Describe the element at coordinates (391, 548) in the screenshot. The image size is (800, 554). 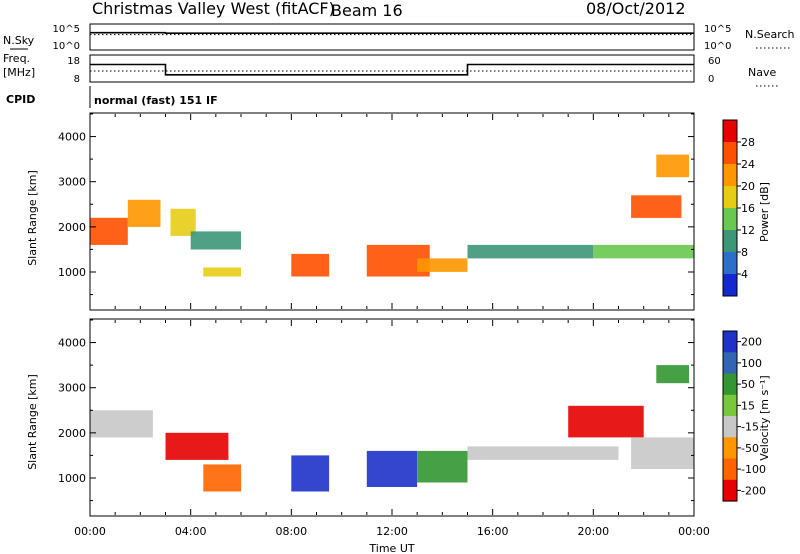
I see `time-axis-label: Time UT` at that location.